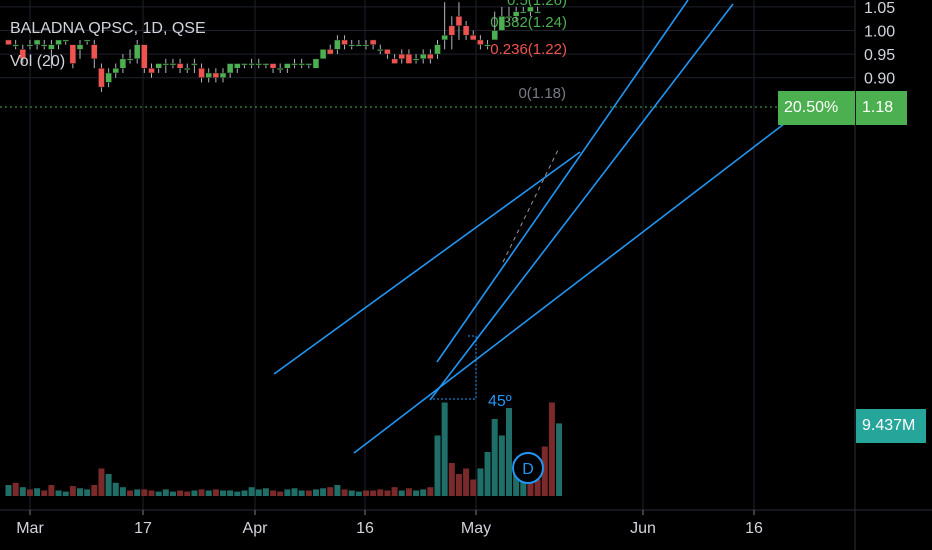 The image size is (932, 550). I want to click on channel-upper-line, so click(427, 263).